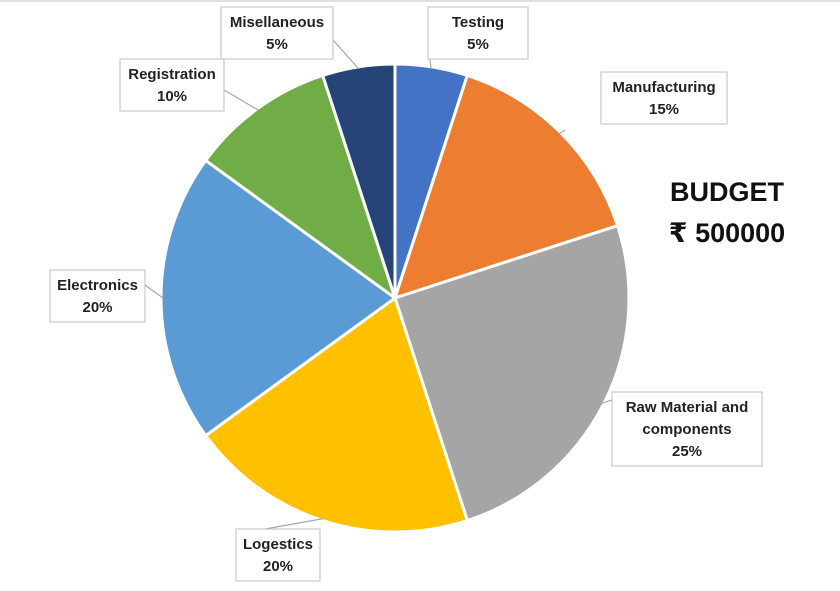  I want to click on data-label-category: Raw Material and, so click(687, 407).